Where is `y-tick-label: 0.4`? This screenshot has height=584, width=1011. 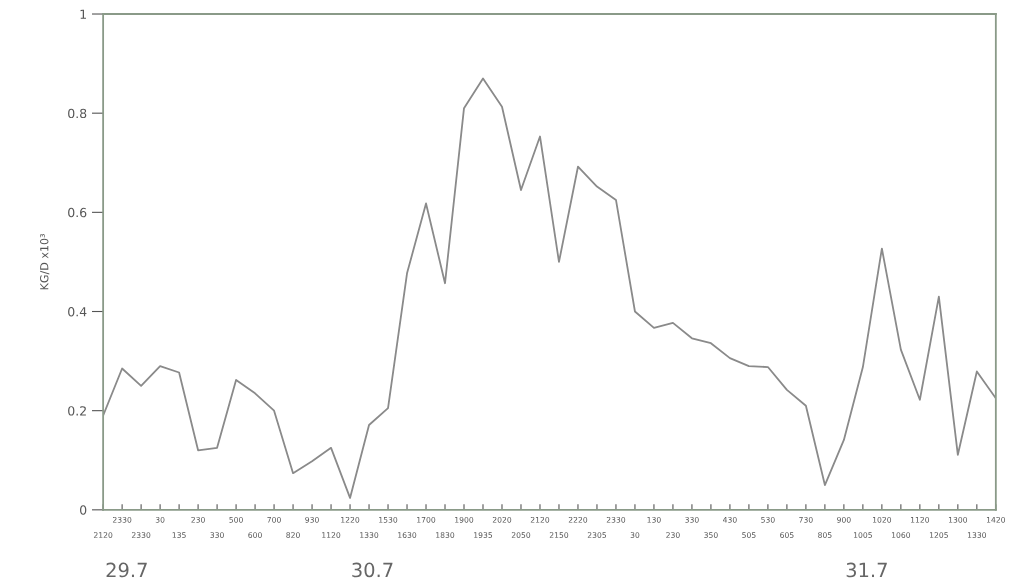
y-tick-label: 0.4 is located at coordinates (77, 311).